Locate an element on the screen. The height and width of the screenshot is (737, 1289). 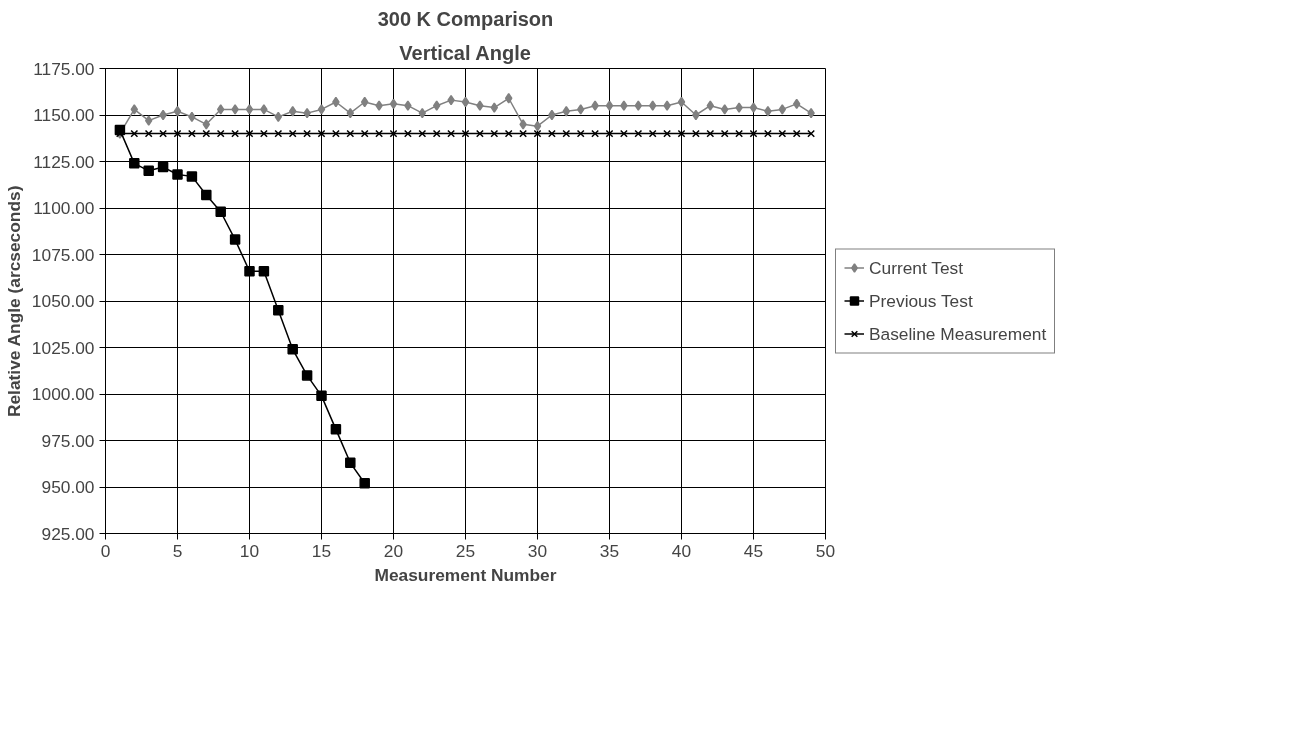
y-tick-label: 1000.00 is located at coordinates (63, 394).